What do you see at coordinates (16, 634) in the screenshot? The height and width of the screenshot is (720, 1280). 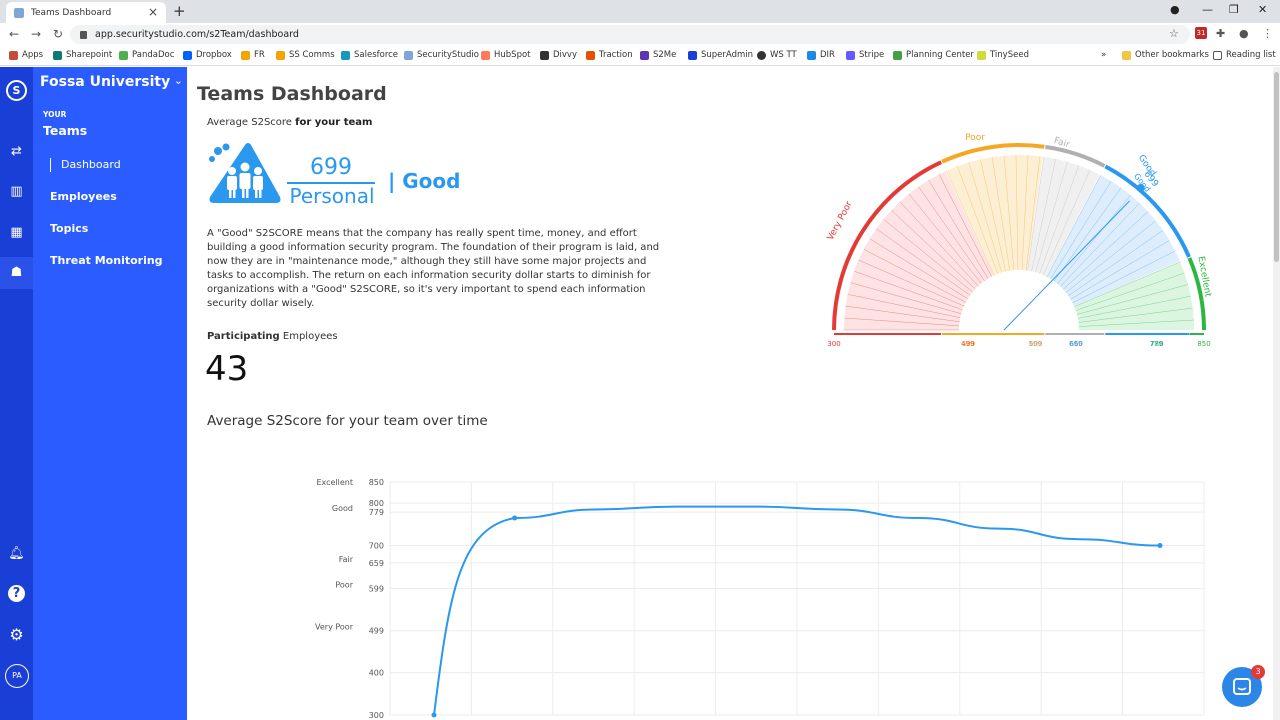 I see `gear-icon: ⚙` at bounding box center [16, 634].